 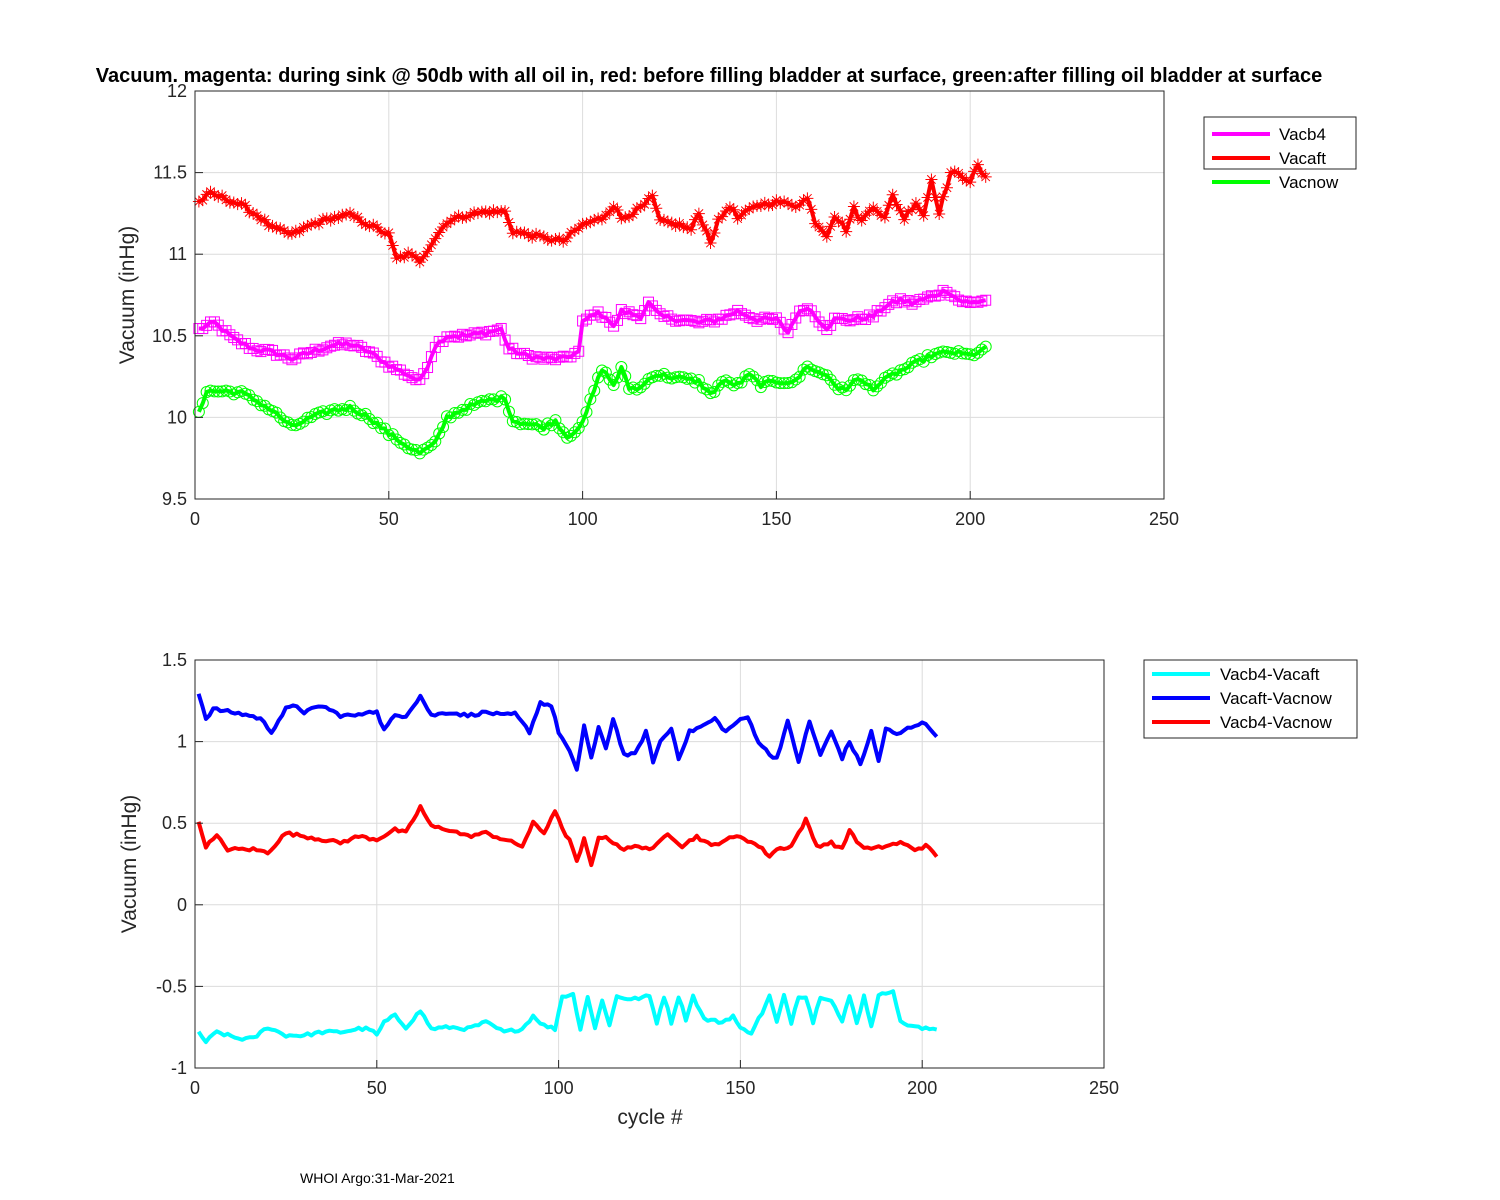 I want to click on bottom-y-tick-label: 0.5, so click(x=174, y=823).